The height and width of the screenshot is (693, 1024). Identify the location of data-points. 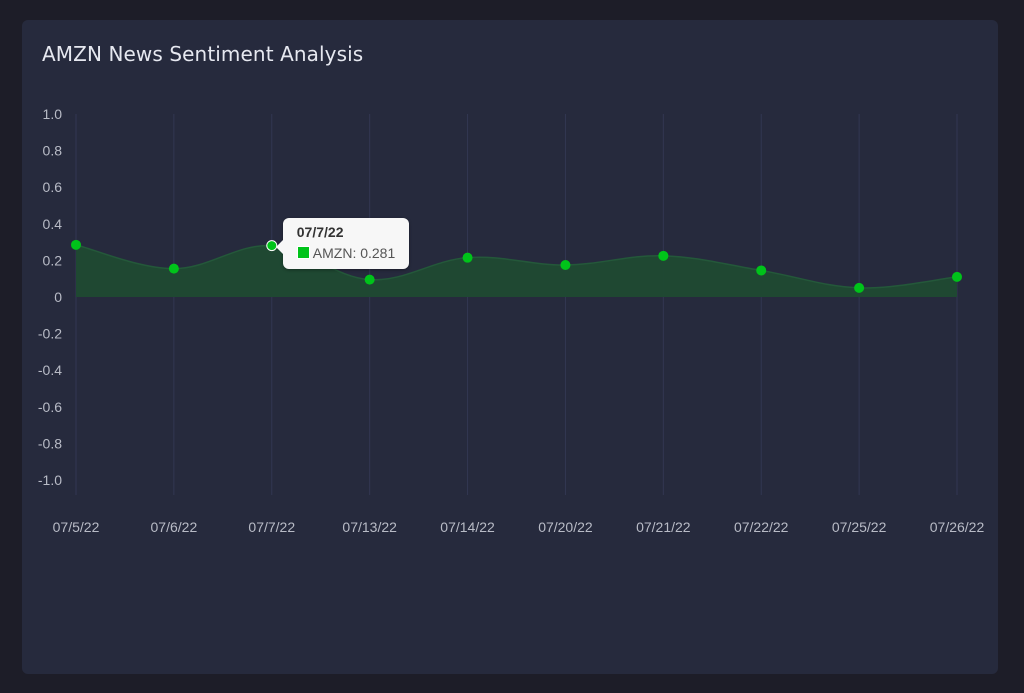
(516, 266).